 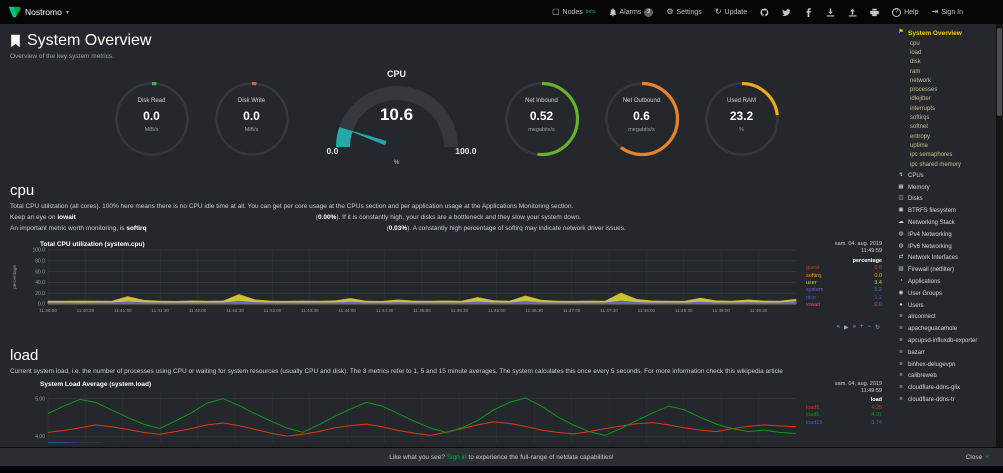 I want to click on sidebar-item-ipc-semaphores: ipc semaphores, so click(x=946, y=155).